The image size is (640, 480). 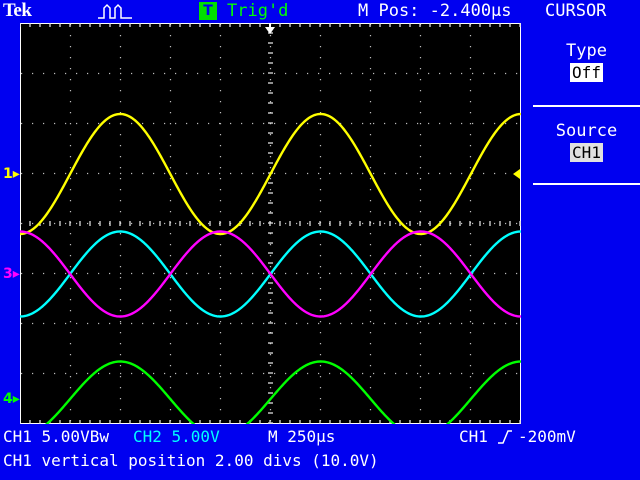 I want to click on source-value: CH1, so click(x=586, y=152).